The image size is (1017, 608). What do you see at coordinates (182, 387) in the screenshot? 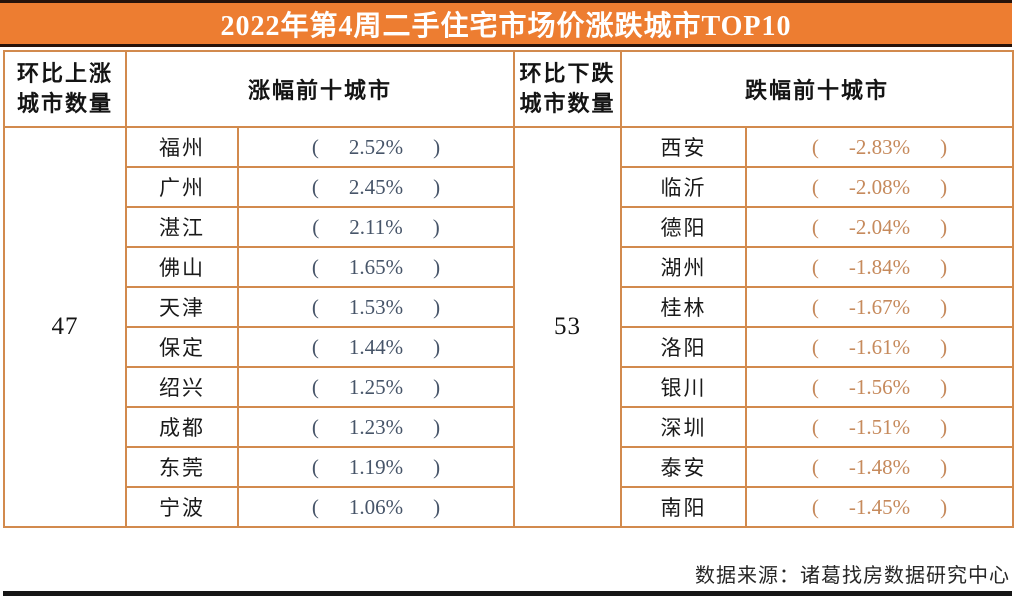
I see `rise-city: 绍兴` at bounding box center [182, 387].